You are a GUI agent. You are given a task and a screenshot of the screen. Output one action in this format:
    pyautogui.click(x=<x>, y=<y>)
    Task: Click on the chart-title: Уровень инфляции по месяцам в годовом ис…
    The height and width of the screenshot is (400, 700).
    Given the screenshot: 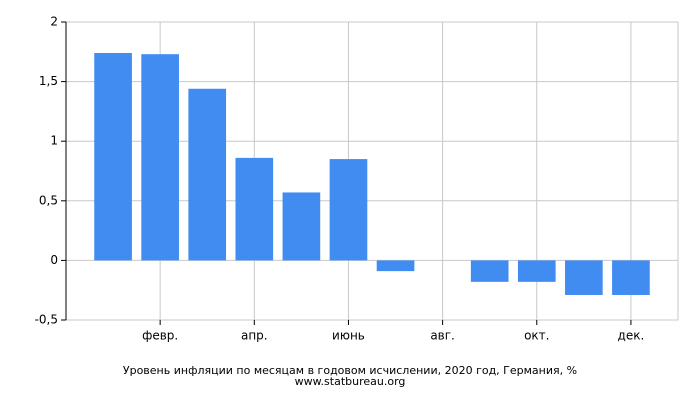 What is the action you would take?
    pyautogui.click(x=350, y=370)
    